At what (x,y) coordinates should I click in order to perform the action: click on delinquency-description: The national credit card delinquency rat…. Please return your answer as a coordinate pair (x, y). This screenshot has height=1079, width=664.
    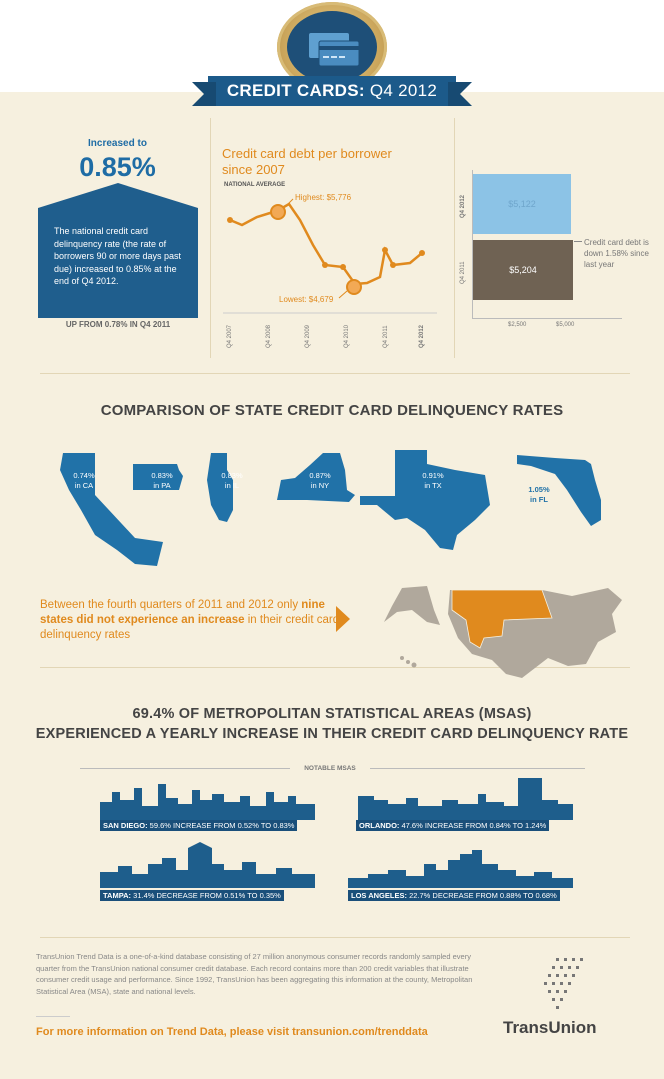
    Looking at the image, I should click on (118, 256).